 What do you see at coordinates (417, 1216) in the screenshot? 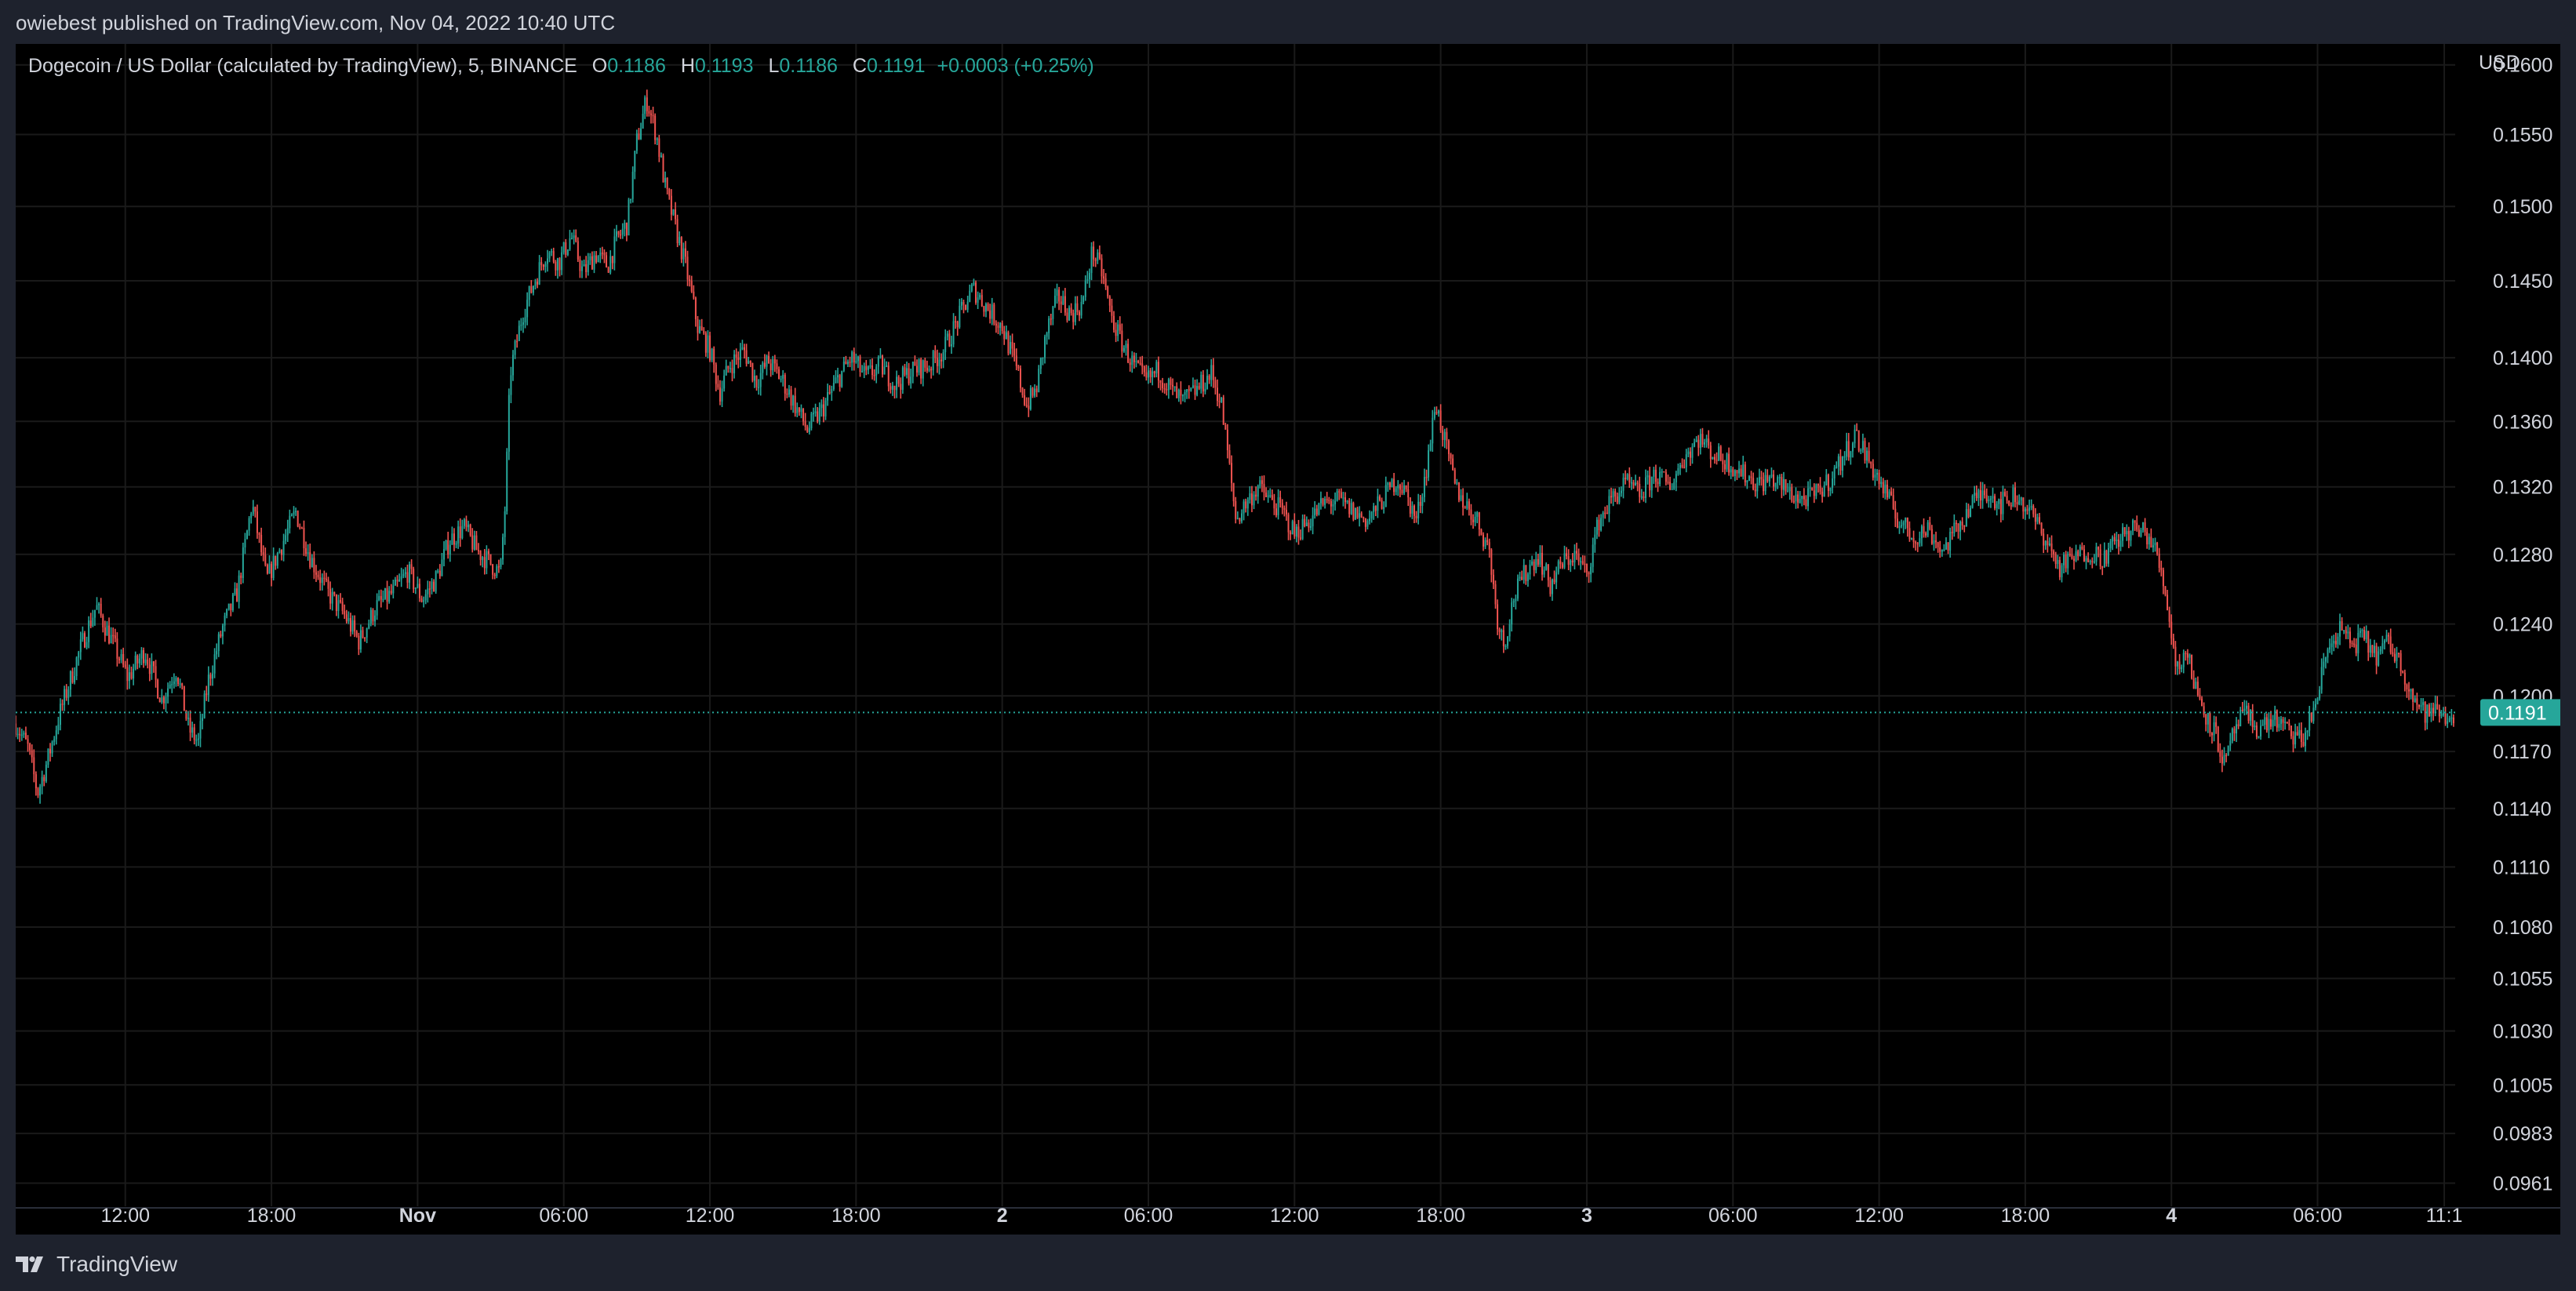
I see `x-tick-label: Nov` at bounding box center [417, 1216].